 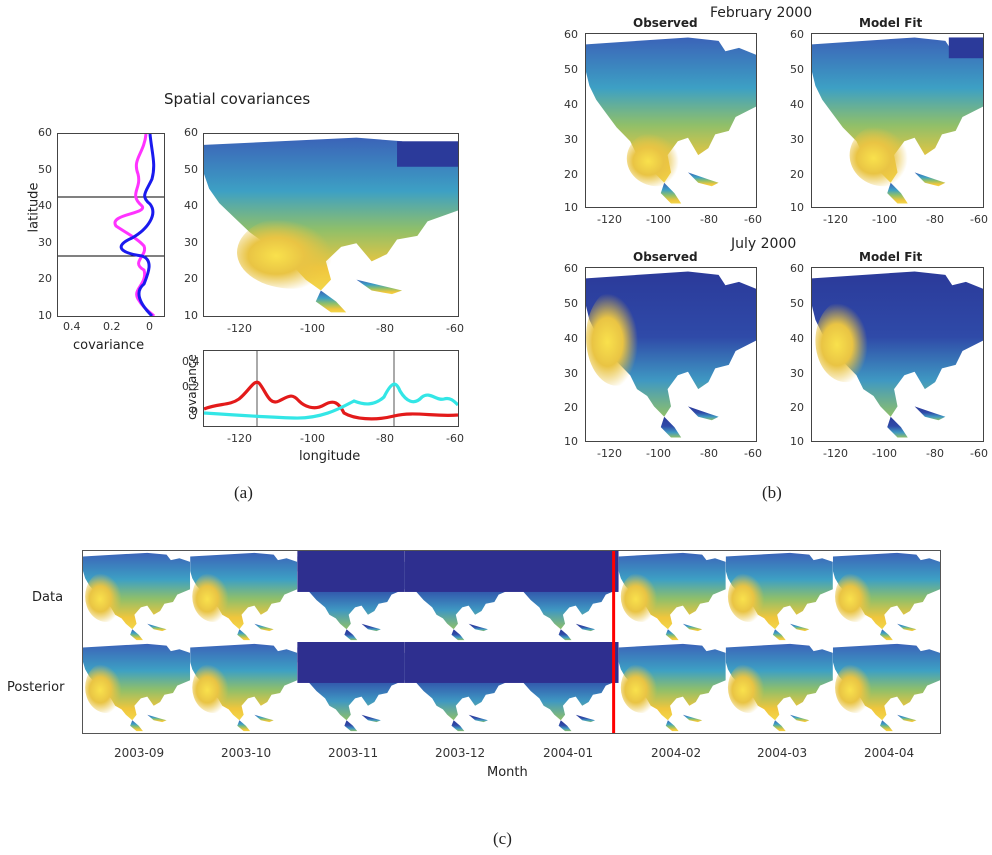 I want to click on b3-xtick-120: -120, so click(x=609, y=453).